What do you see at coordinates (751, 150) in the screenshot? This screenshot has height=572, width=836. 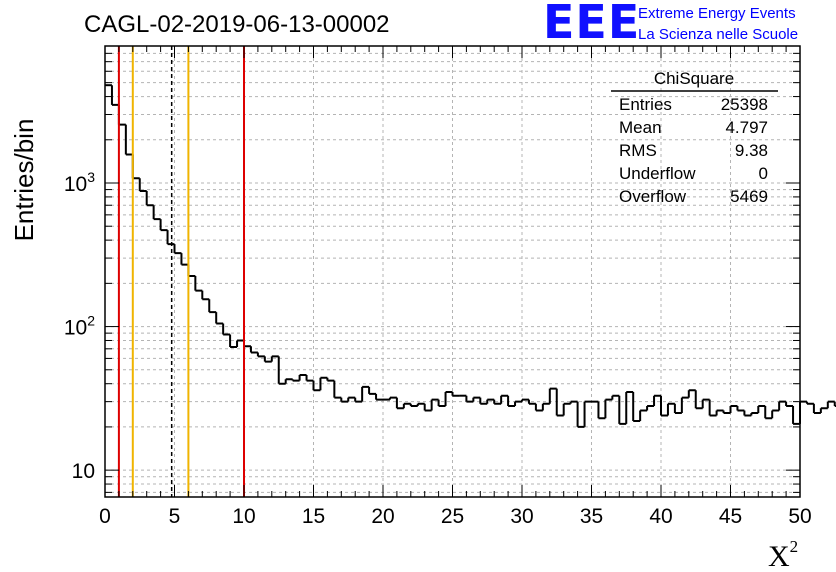 I see `stats-value-rms: 9.38` at bounding box center [751, 150].